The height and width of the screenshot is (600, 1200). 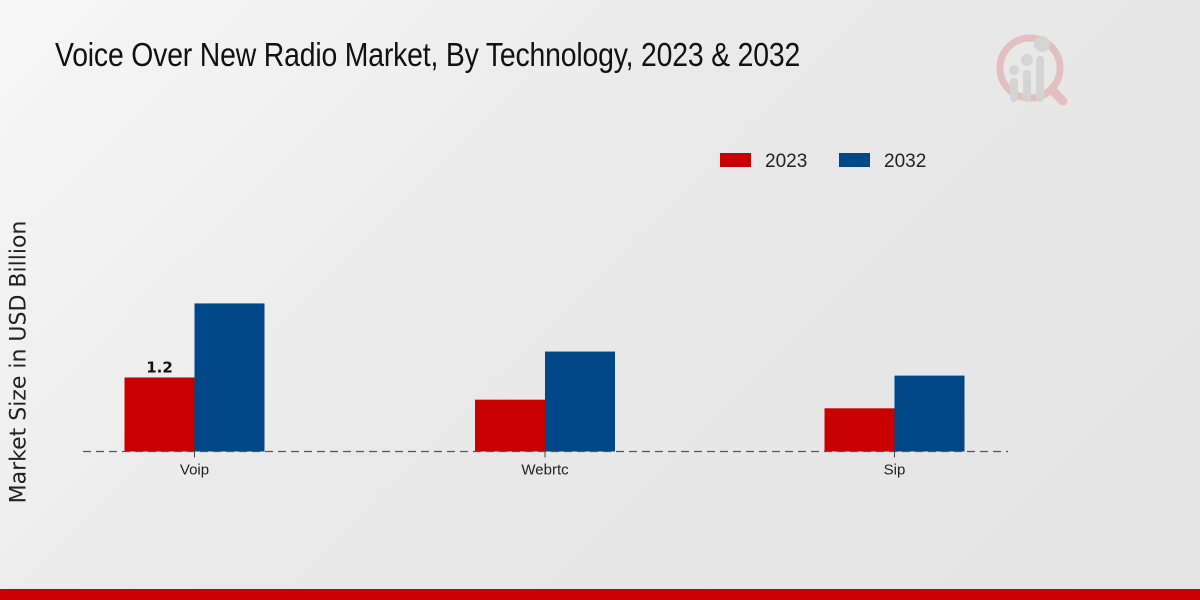 What do you see at coordinates (859, 430) in the screenshot?
I see `bar-sip-2023` at bounding box center [859, 430].